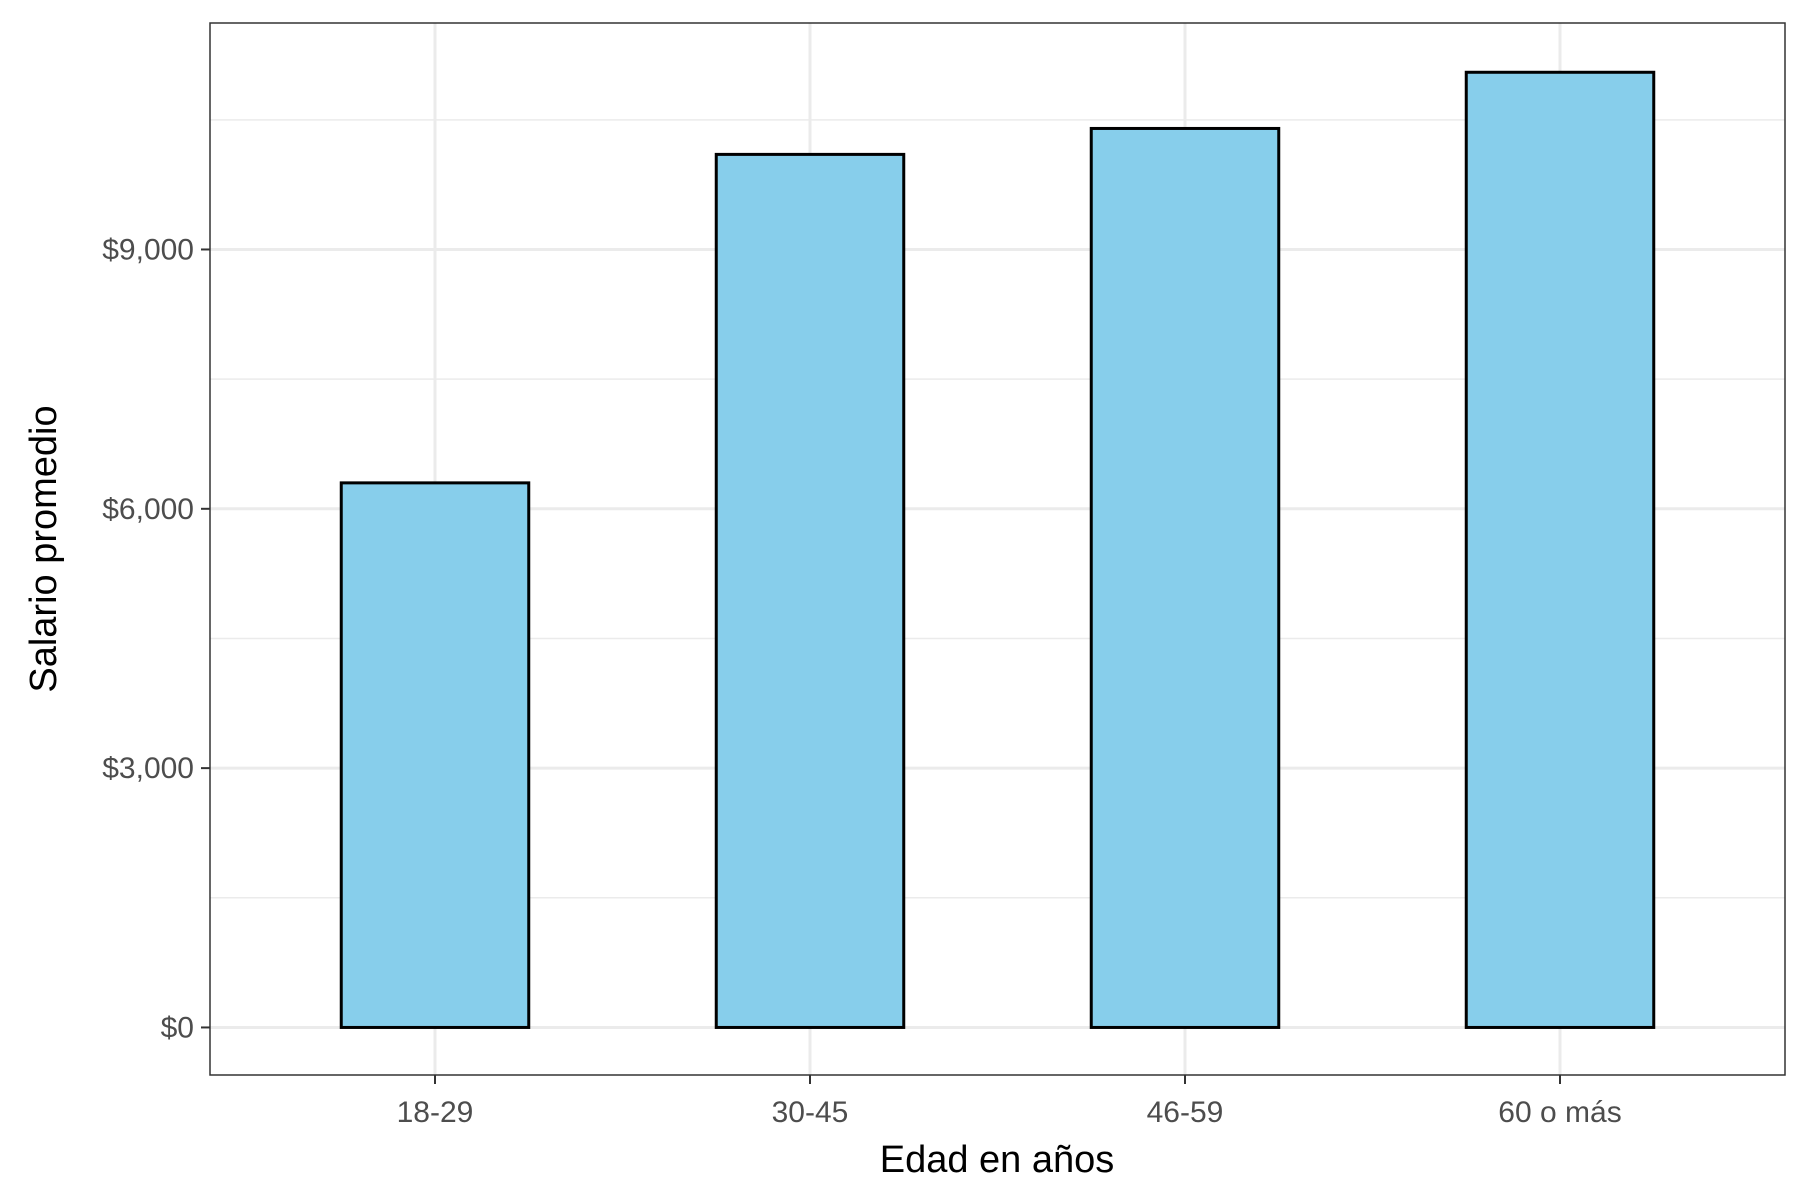  Describe the element at coordinates (148, 509) in the screenshot. I see `y-tick-label: $6,000` at that location.